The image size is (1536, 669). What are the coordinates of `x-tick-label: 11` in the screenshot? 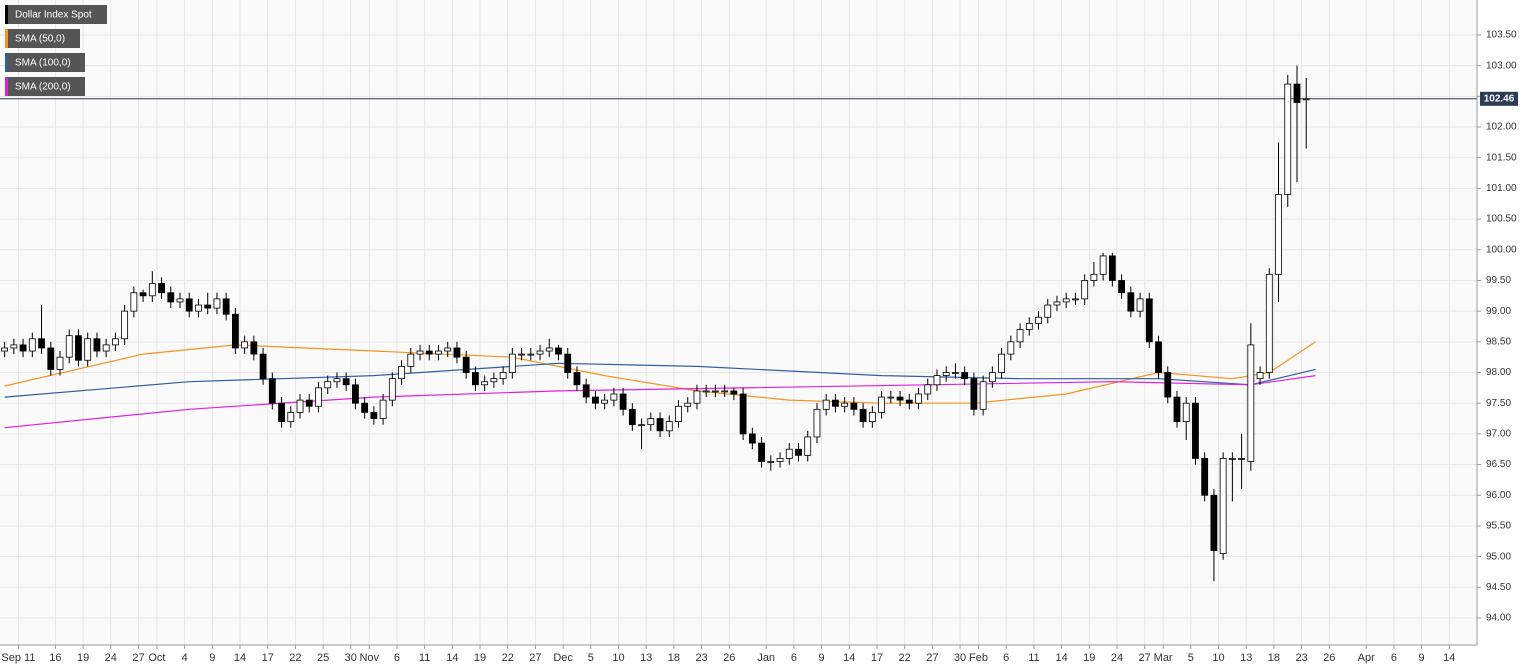 It's located at (424, 658).